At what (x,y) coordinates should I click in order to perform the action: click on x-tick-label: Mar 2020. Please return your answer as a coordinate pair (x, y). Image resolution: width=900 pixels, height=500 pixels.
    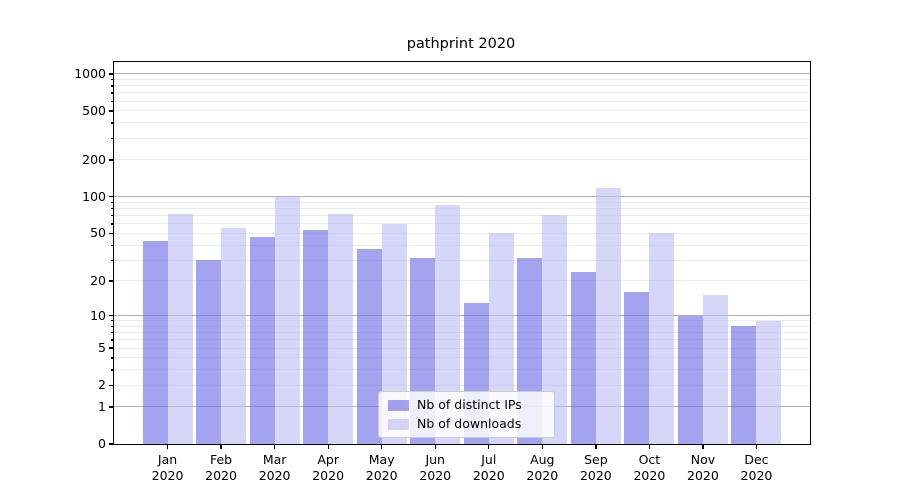
    Looking at the image, I should click on (275, 467).